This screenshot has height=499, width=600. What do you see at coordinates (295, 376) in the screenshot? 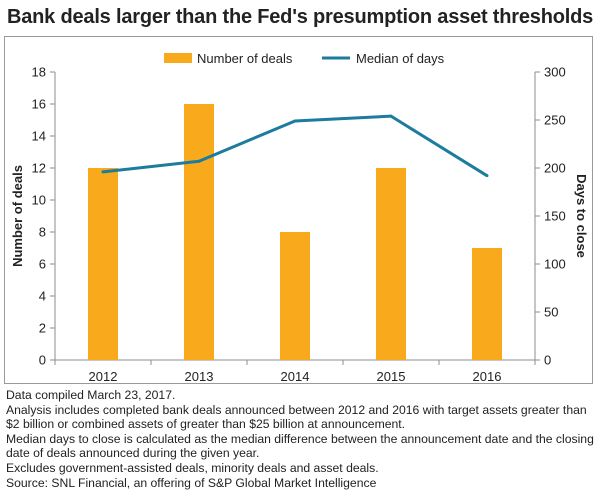
I see `x-tick-label: 2014` at bounding box center [295, 376].